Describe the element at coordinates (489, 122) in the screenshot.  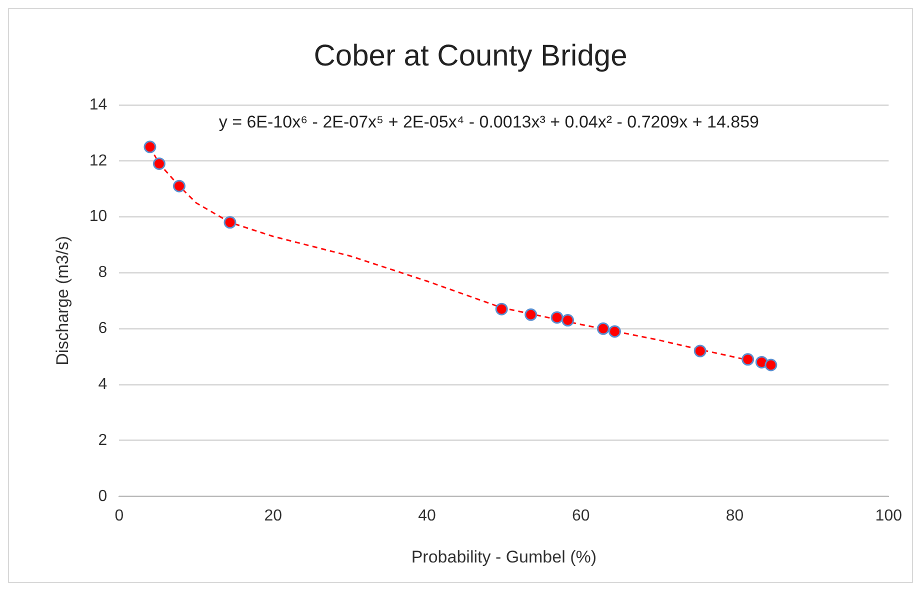
I see `annotation: y = 6E-10x⁶ - 2E-07x⁵ + 2E-05x⁴ - 0.0013x³ + 0.04x² - 0.7209x + 14.859` at that location.